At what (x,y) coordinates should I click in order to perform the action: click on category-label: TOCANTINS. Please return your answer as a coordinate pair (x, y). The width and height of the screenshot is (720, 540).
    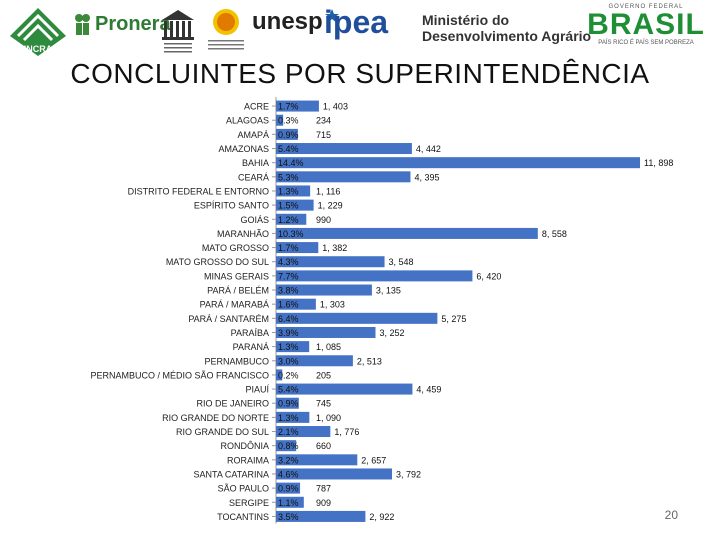
    Looking at the image, I should click on (243, 517).